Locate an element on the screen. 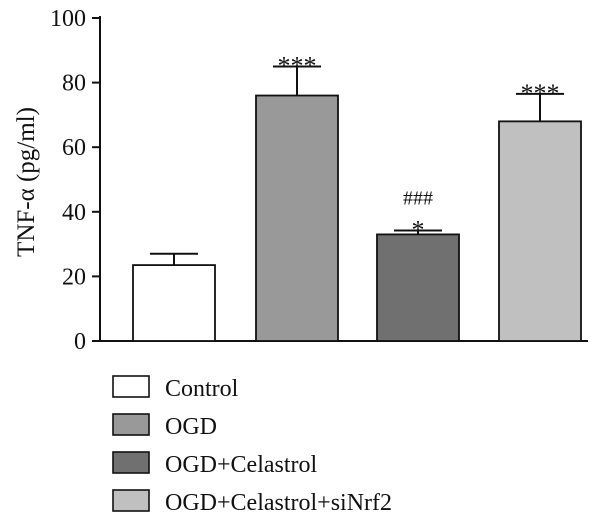  legend-label: Control is located at coordinates (202, 389).